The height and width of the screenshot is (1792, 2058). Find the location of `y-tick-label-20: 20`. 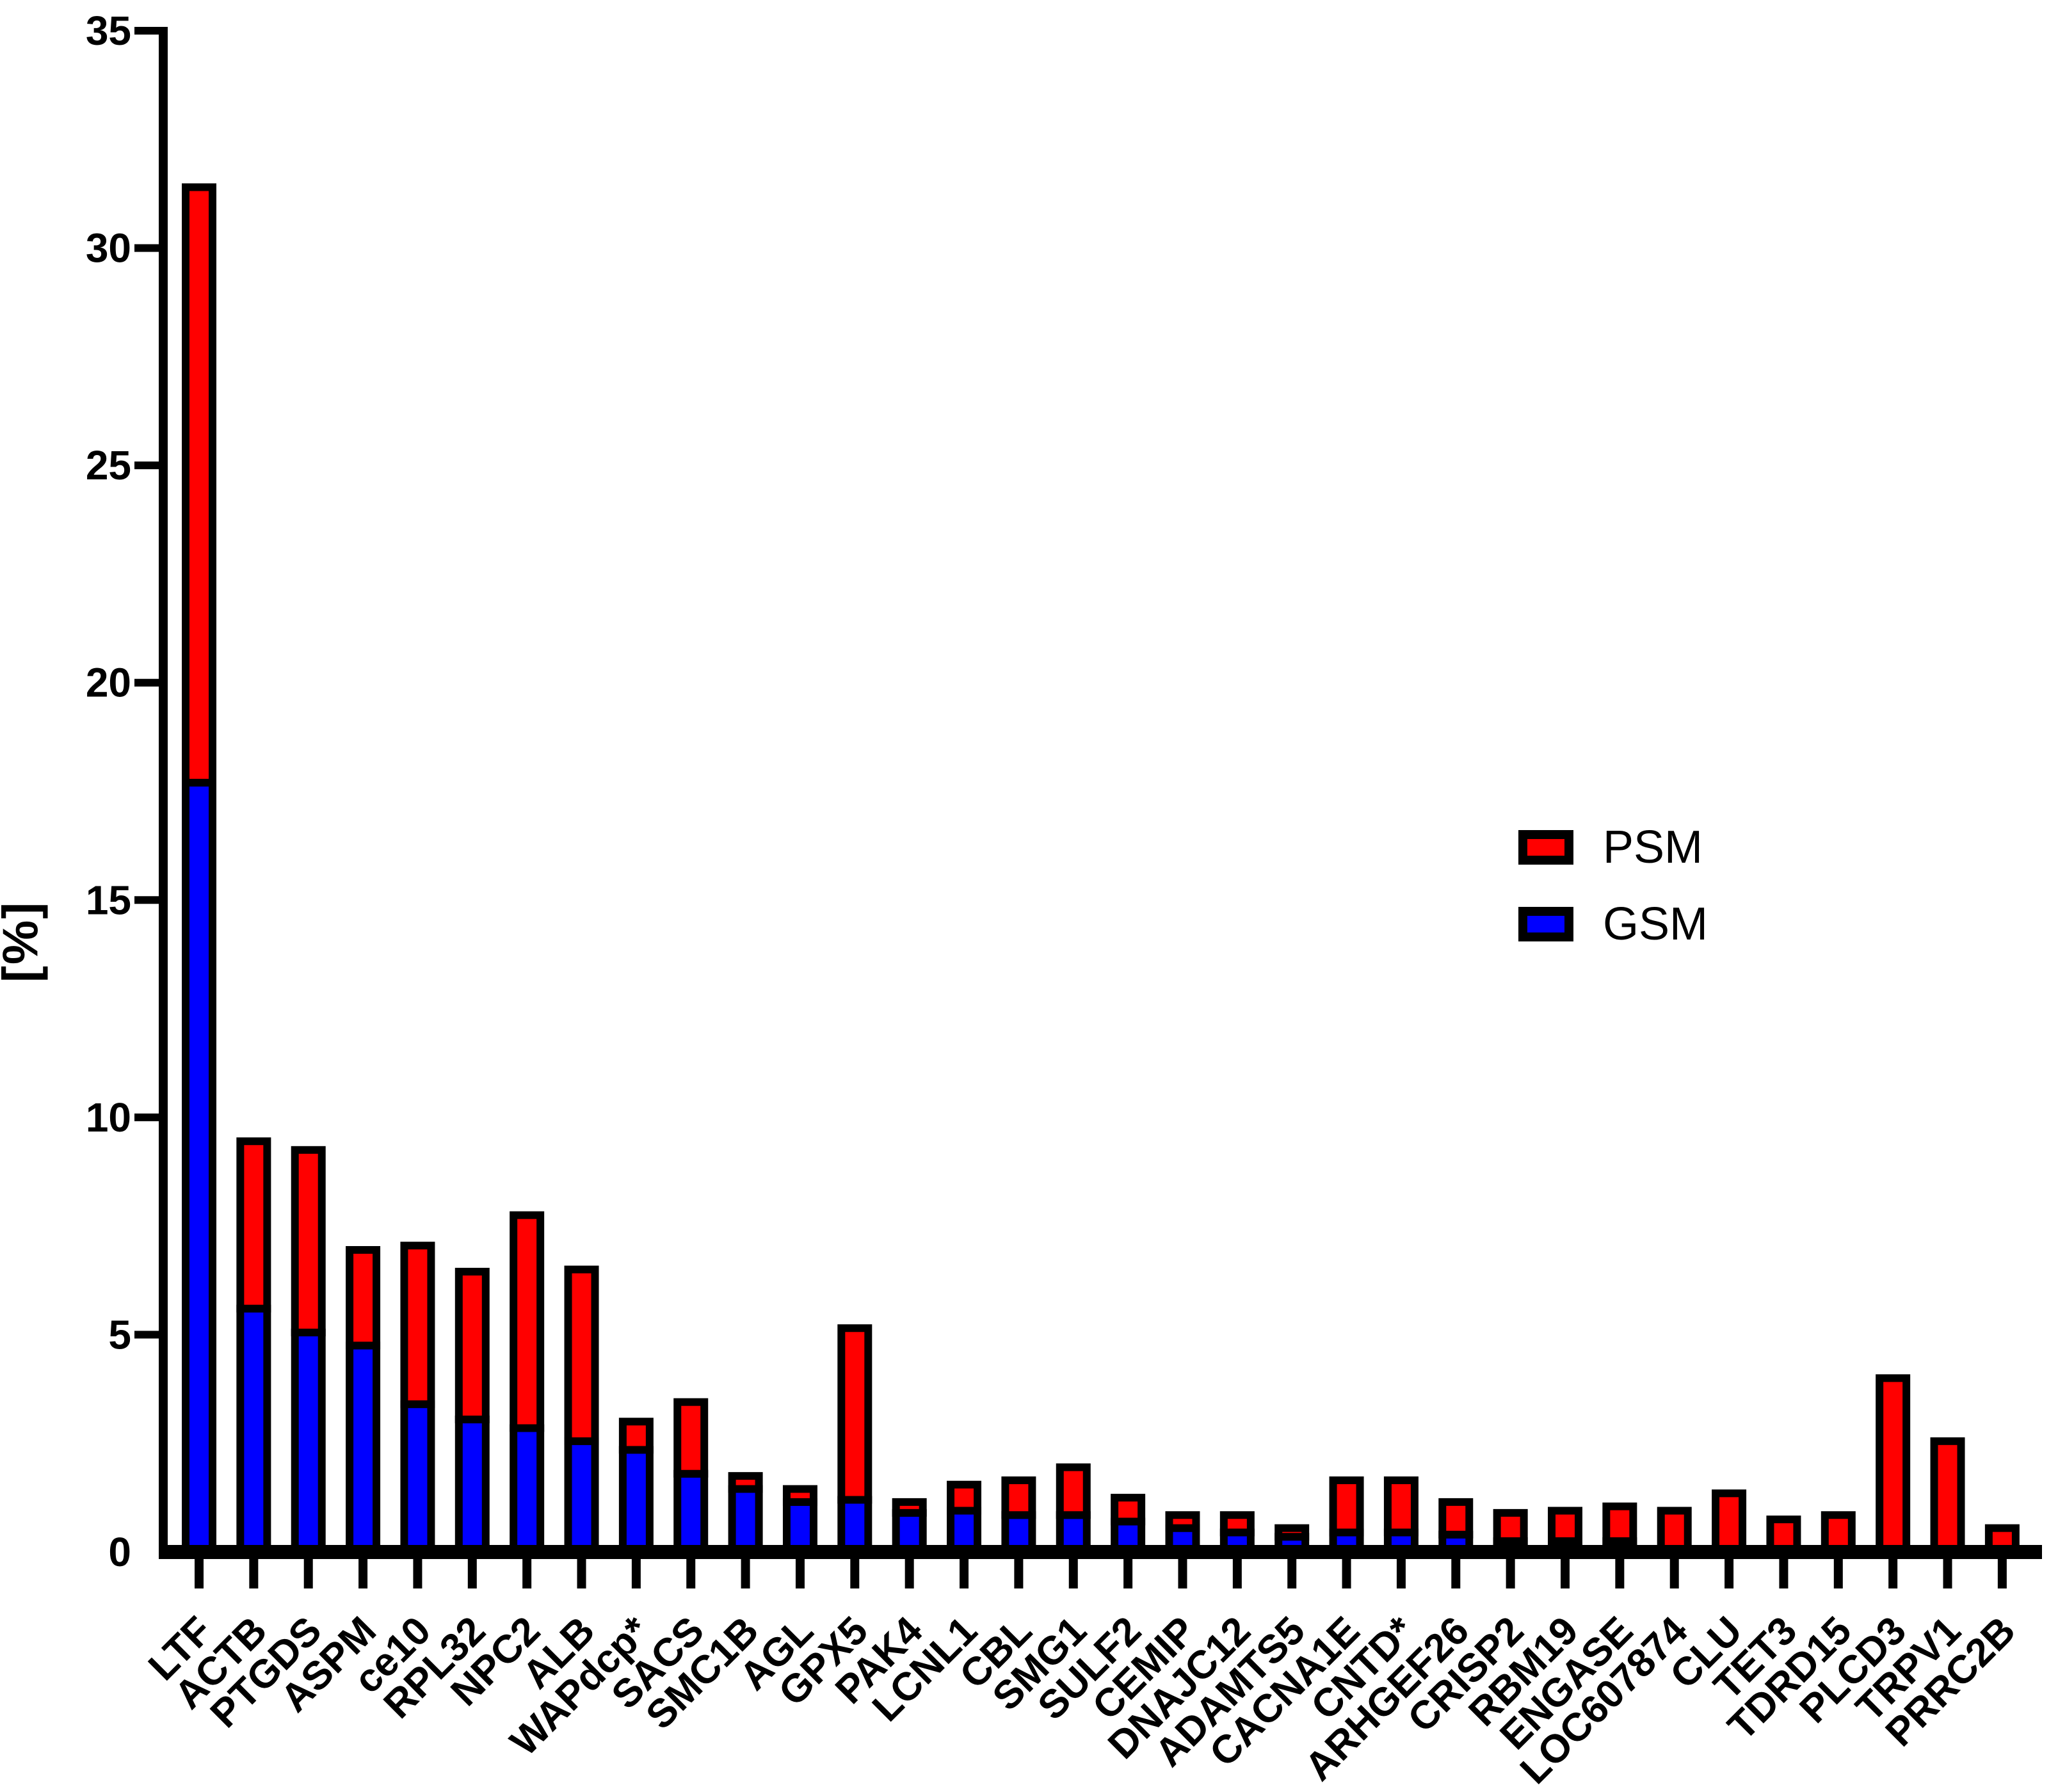

y-tick-label-20: 20 is located at coordinates (108, 683).